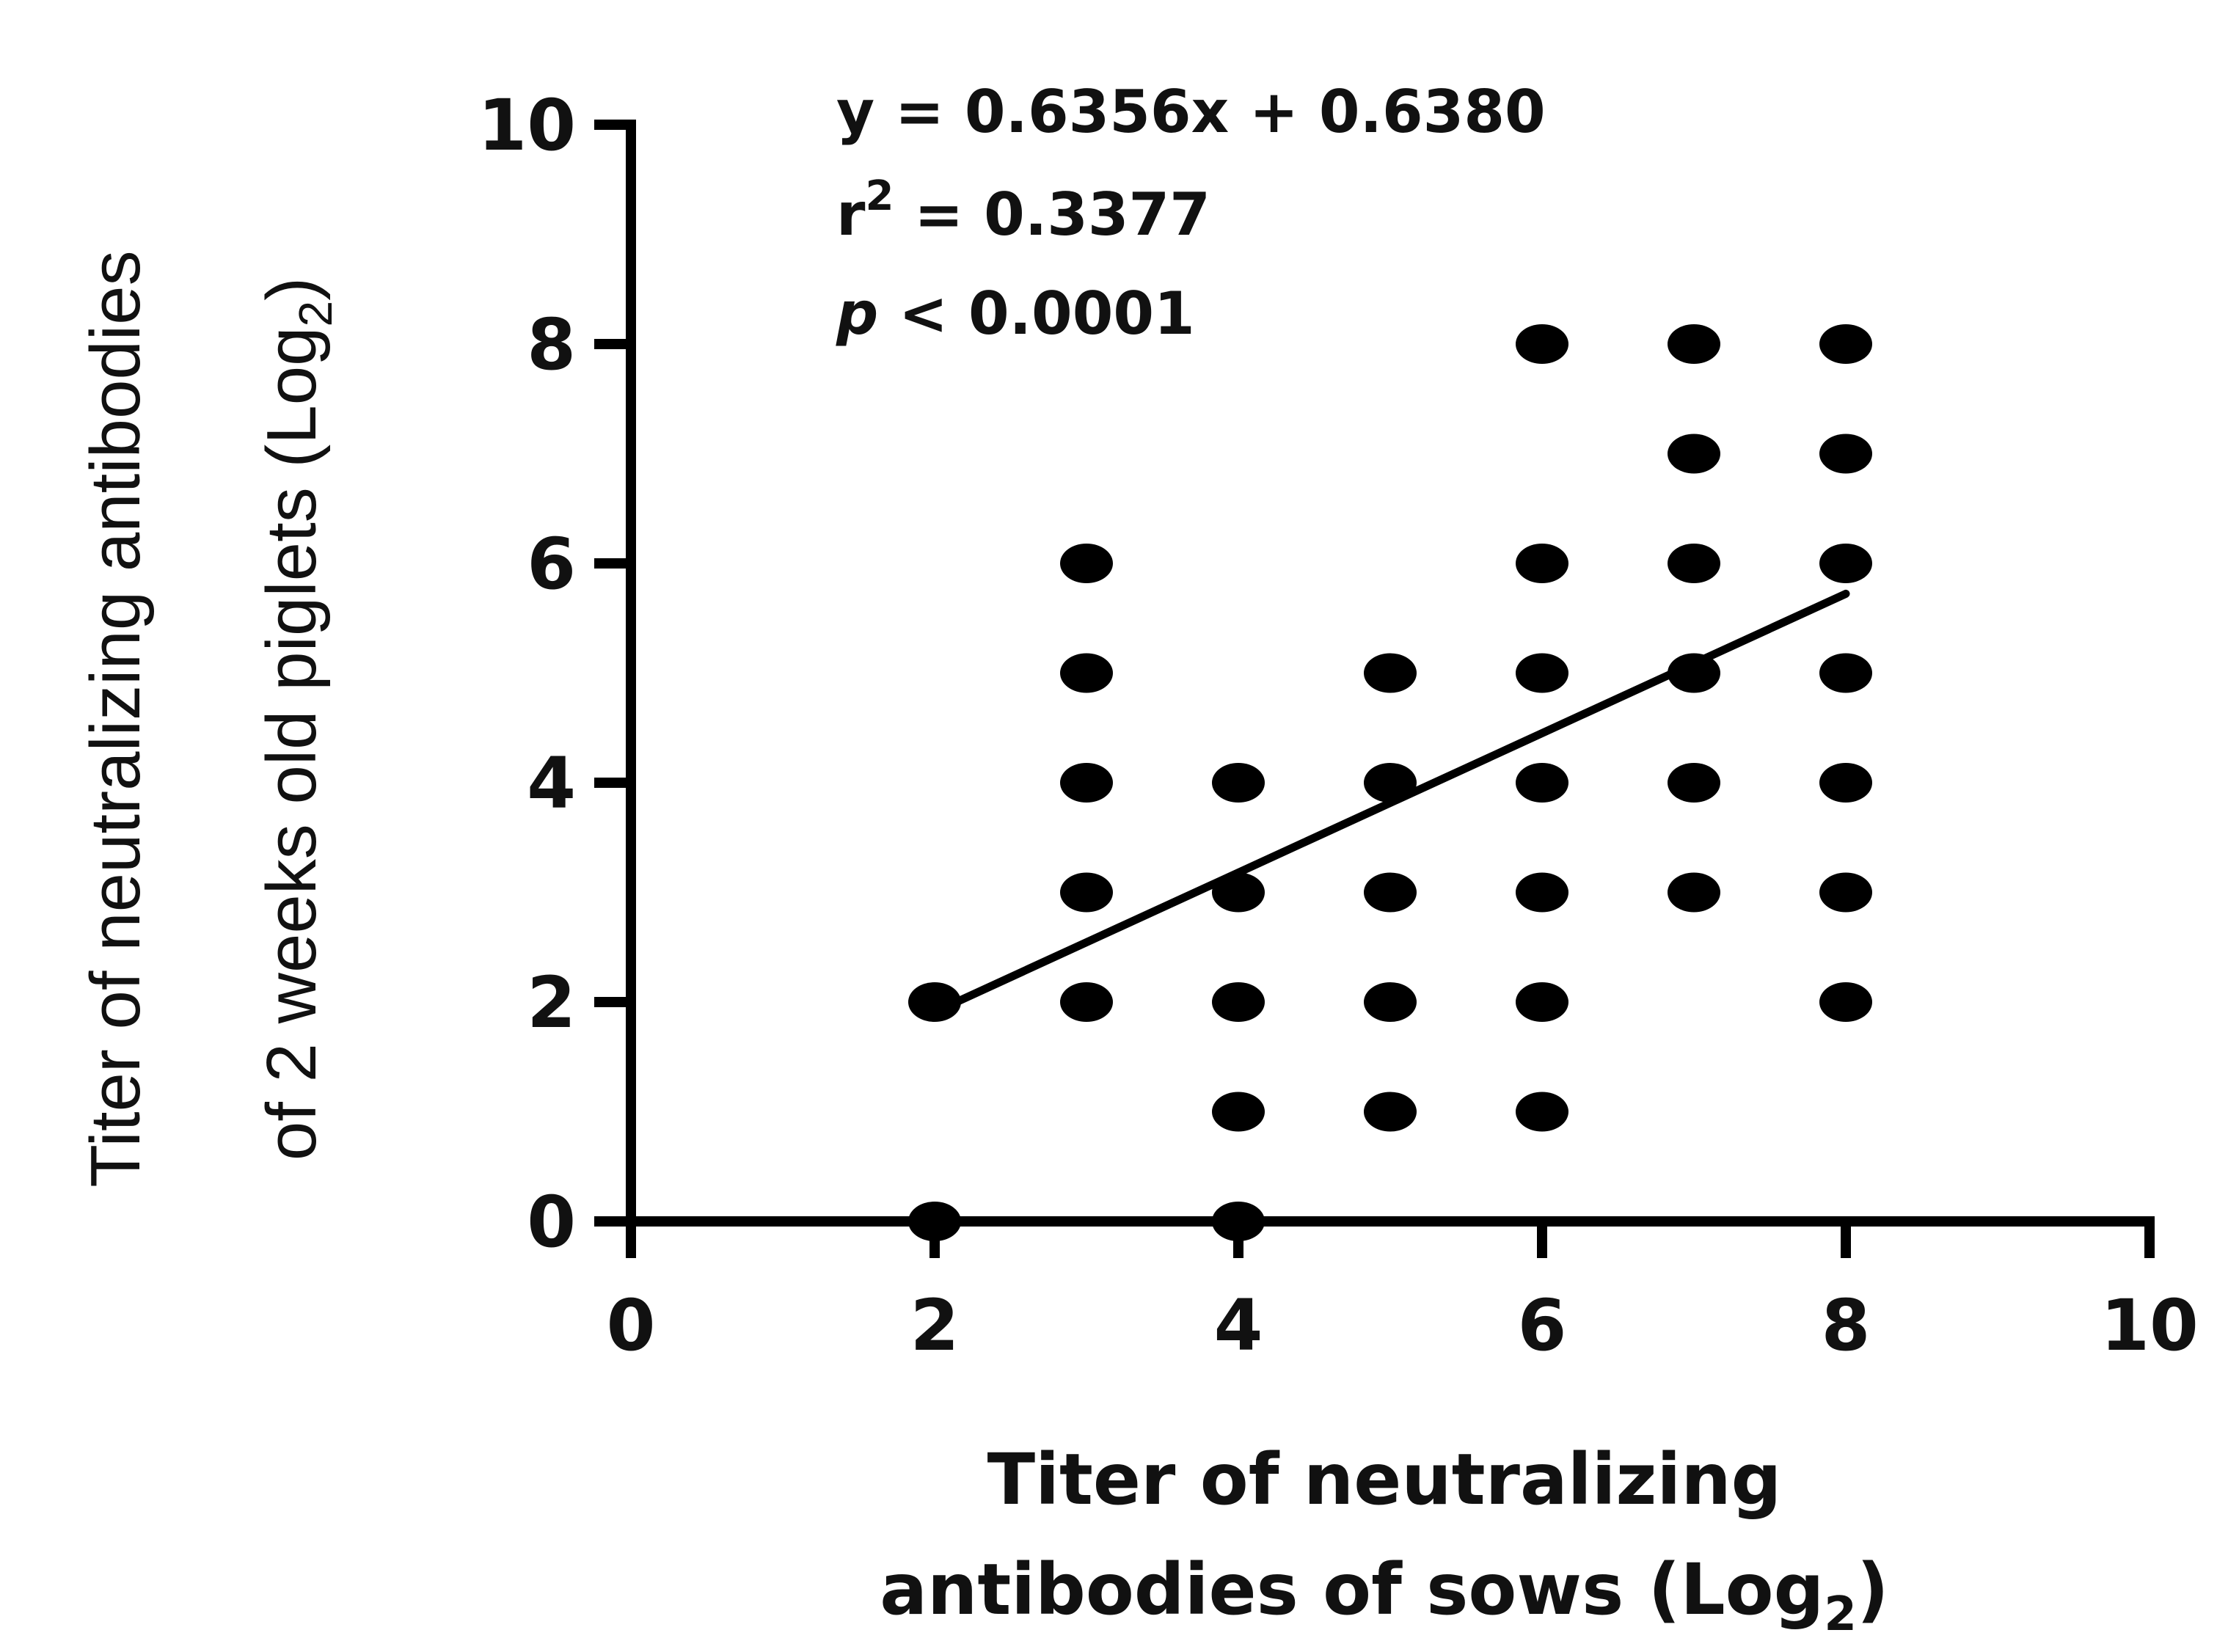 The image size is (2217, 1652). I want to click on y-tick-label: 8, so click(551, 345).